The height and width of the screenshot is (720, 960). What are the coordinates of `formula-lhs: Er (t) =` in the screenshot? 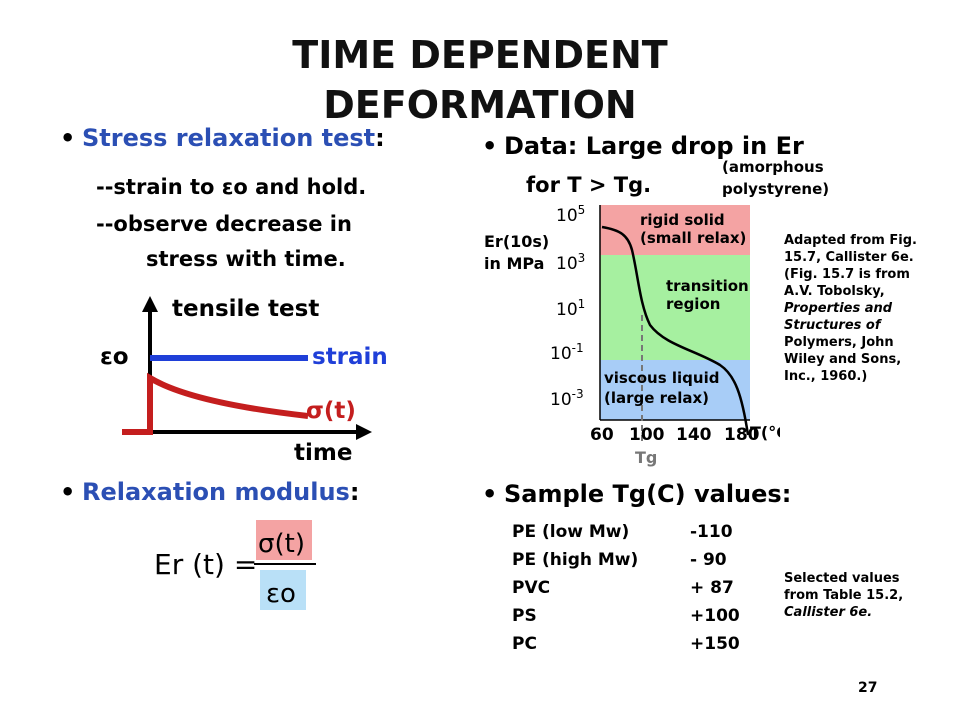 It's located at (205, 564).